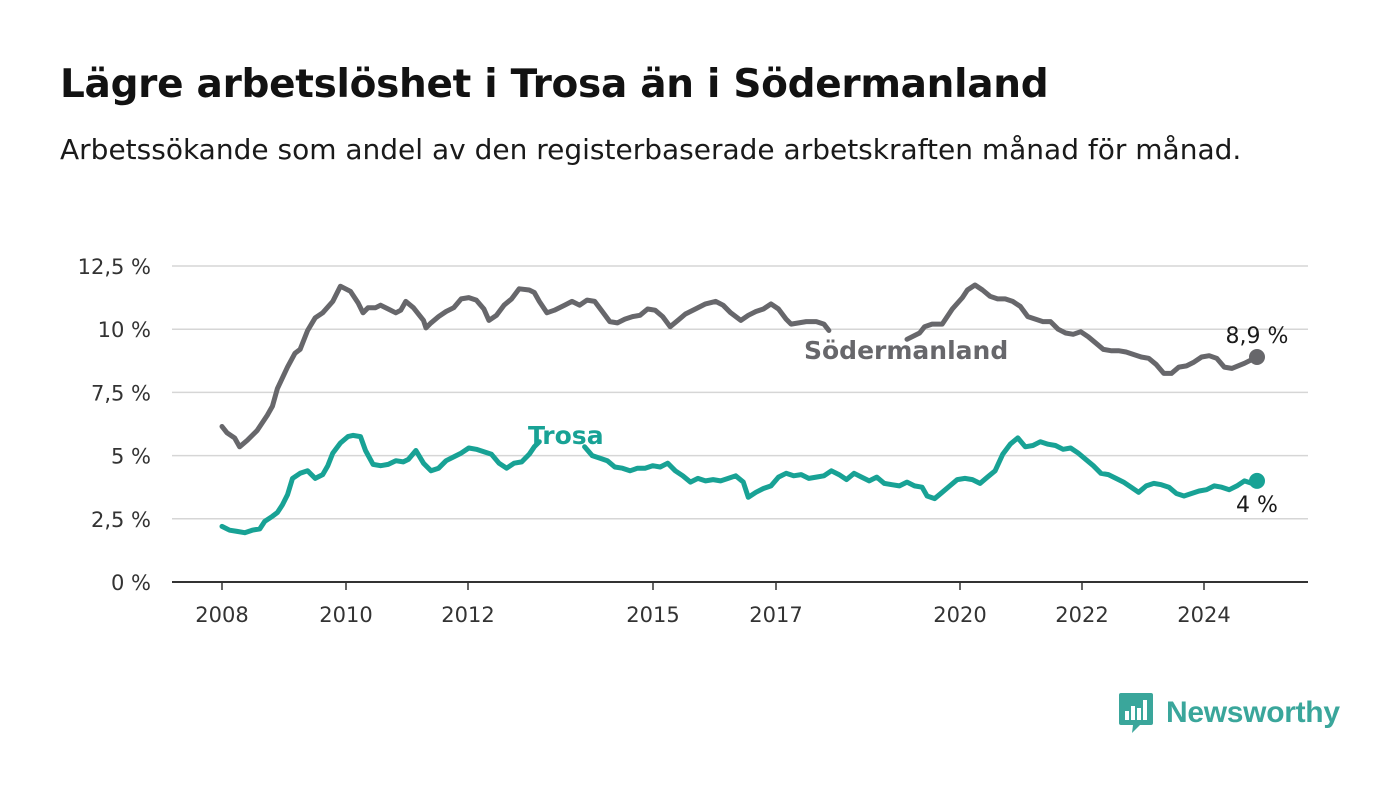 The height and width of the screenshot is (794, 1400). Describe the element at coordinates (525, 366) in the screenshot. I see `series-line-södermanland-1` at that location.